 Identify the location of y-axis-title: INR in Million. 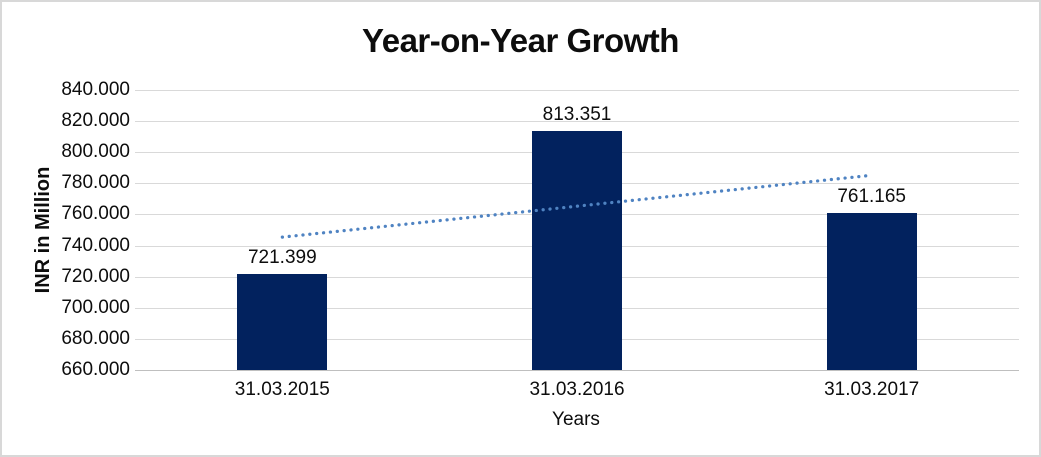
(43, 230).